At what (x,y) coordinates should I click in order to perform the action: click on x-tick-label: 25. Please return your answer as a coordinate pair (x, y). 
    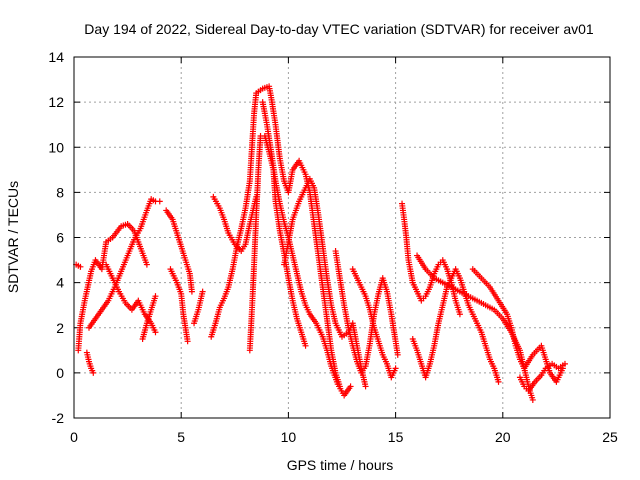
    Looking at the image, I should click on (610, 437).